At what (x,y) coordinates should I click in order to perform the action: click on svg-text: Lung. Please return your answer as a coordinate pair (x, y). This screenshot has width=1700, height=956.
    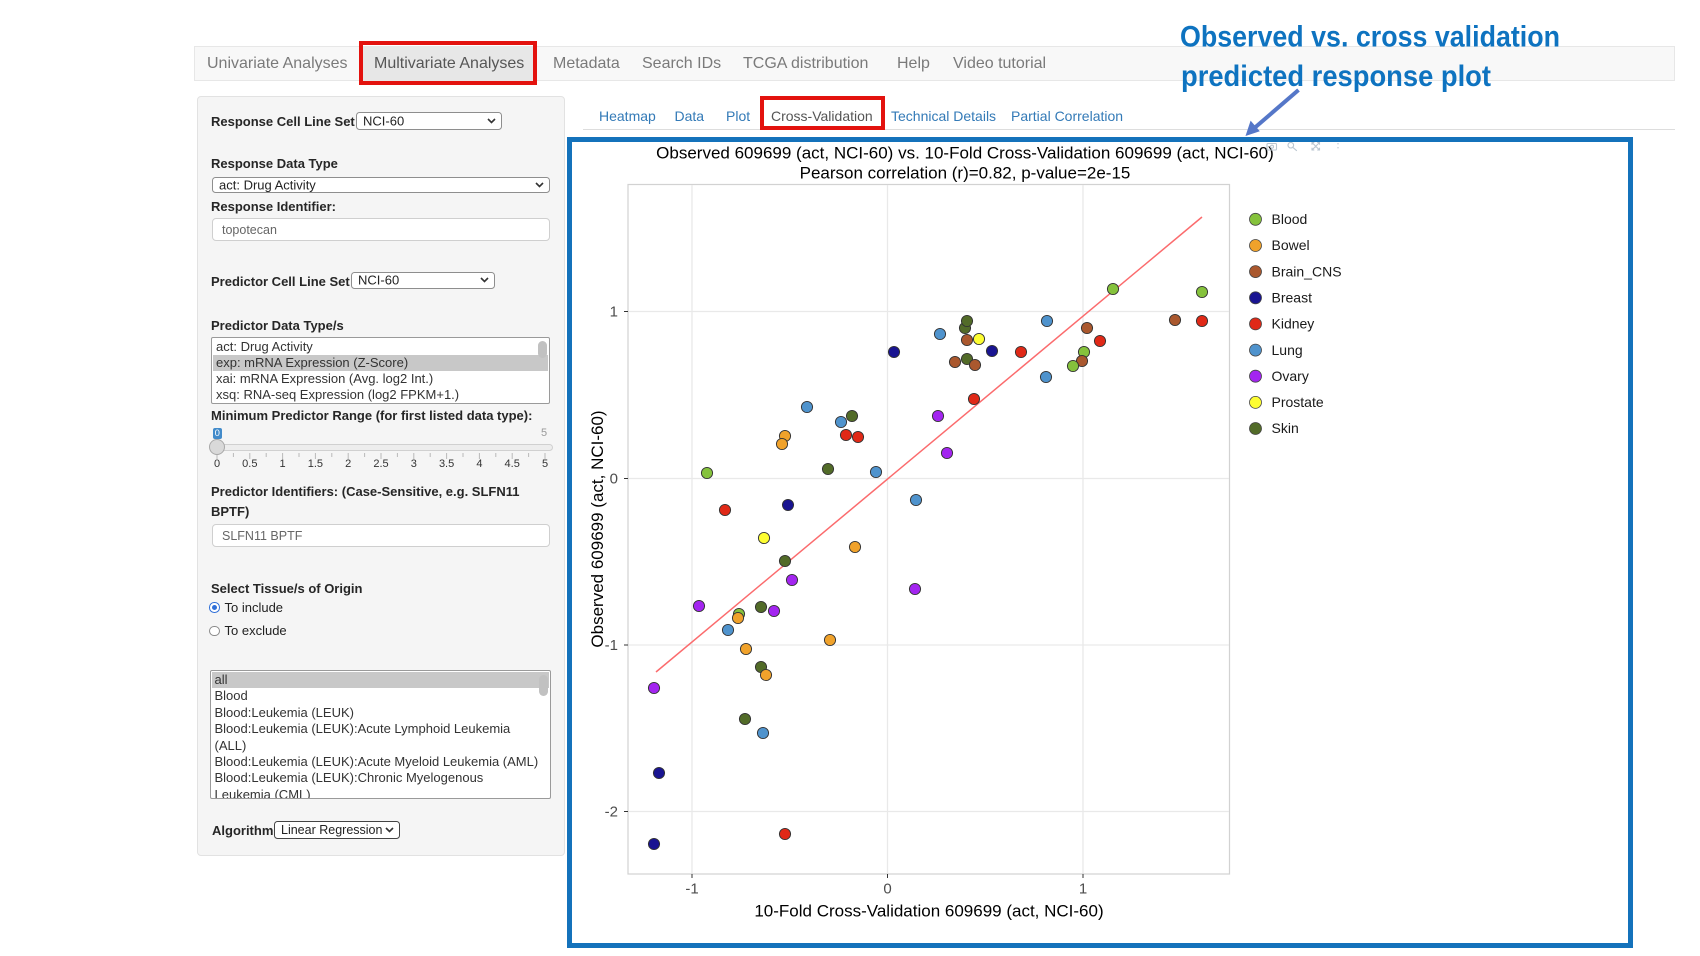
    Looking at the image, I should click on (1287, 350).